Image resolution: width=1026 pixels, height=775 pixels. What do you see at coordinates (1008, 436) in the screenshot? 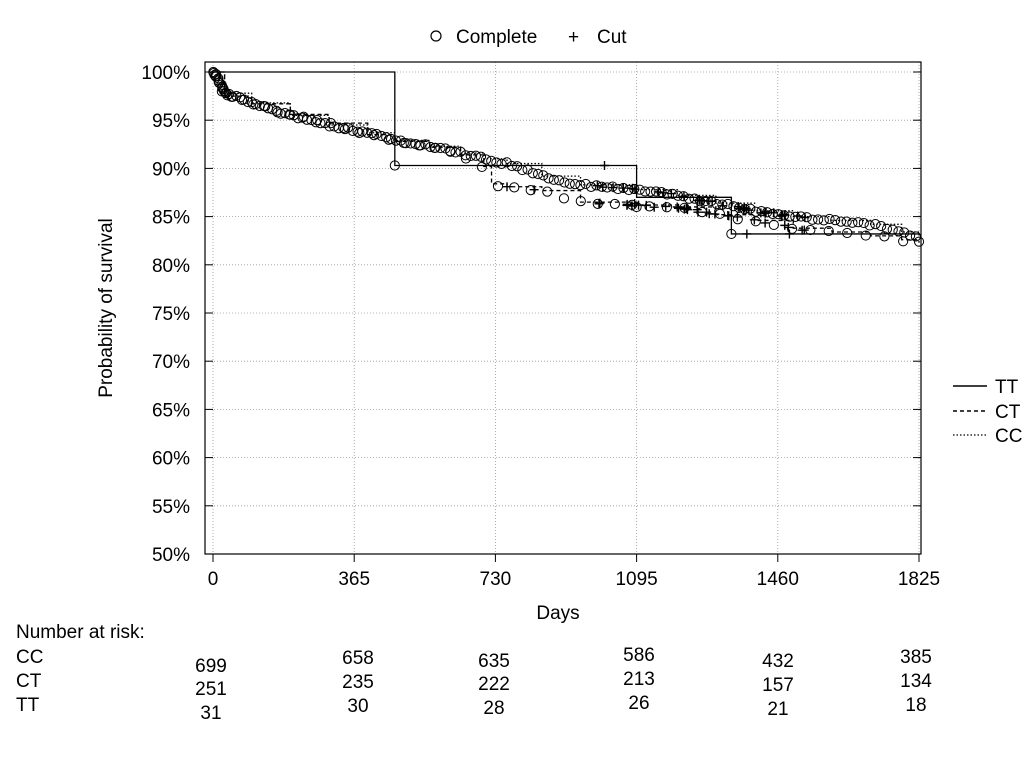
I see `legend-label-cc: CC` at bounding box center [1008, 436].